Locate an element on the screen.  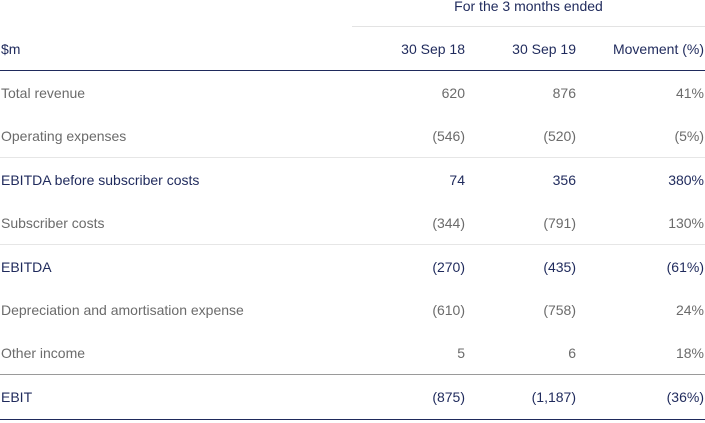
row-label: EBITDA is located at coordinates (26, 266).